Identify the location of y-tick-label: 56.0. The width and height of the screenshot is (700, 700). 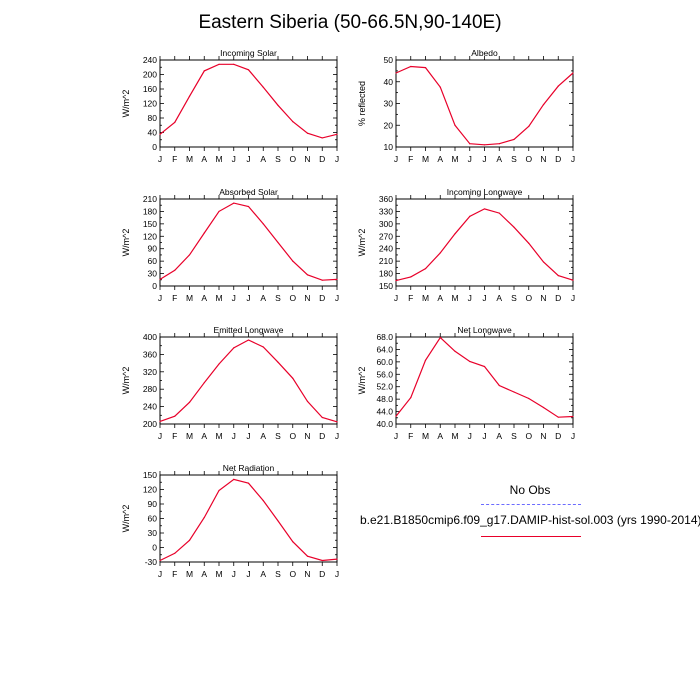
(384, 374).